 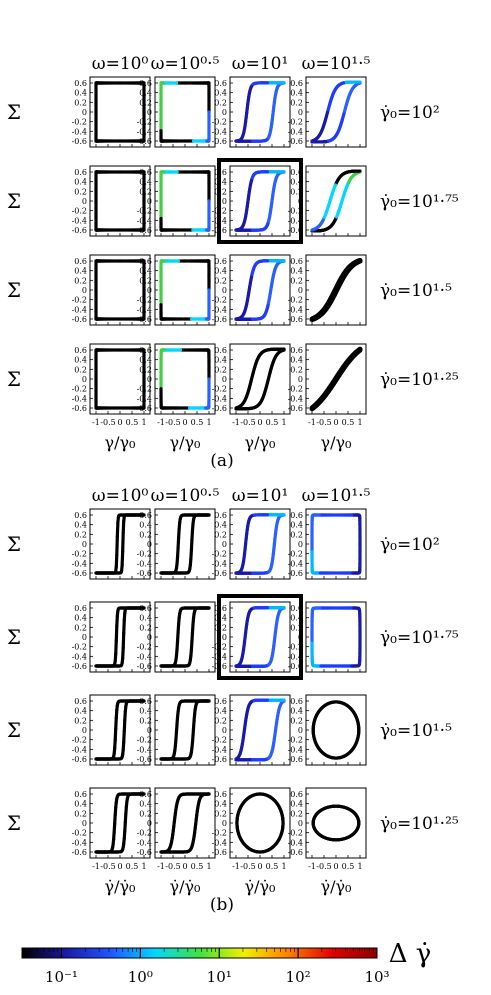 I want to click on highlight-box, so click(x=260, y=637).